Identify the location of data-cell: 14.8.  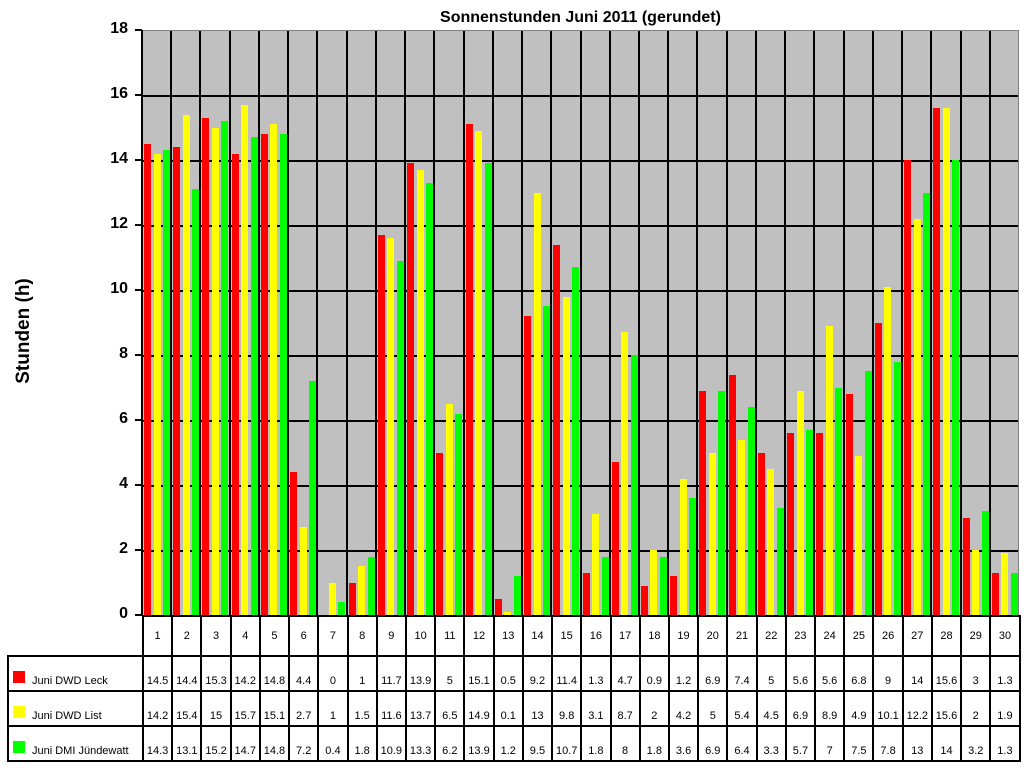
(274, 673).